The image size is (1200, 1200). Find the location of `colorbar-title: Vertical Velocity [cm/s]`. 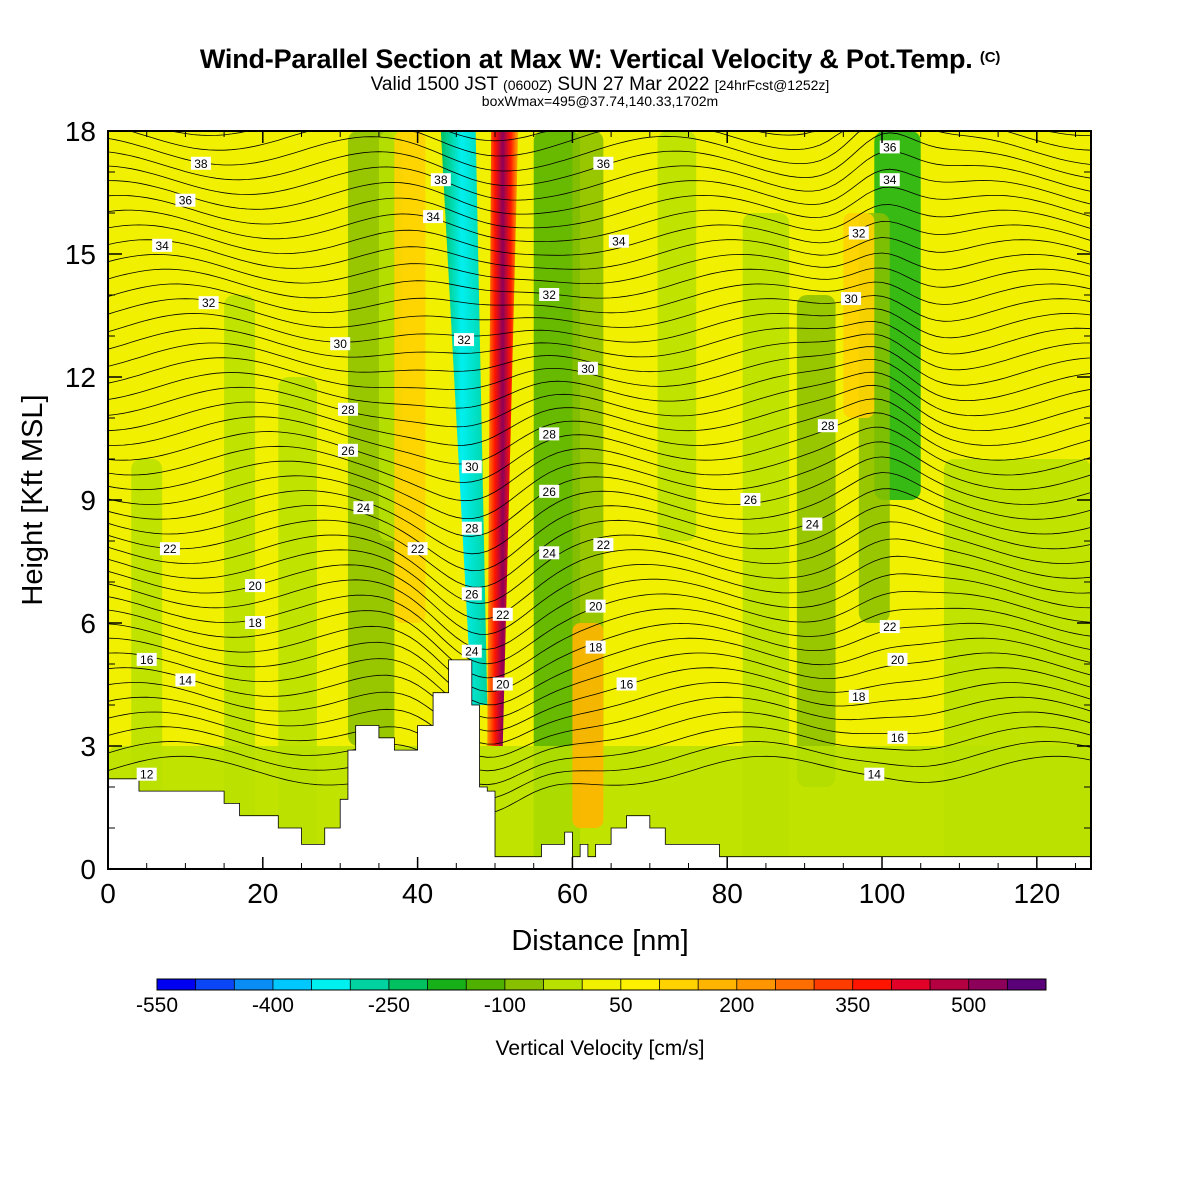

colorbar-title: Vertical Velocity [cm/s] is located at coordinates (600, 1048).